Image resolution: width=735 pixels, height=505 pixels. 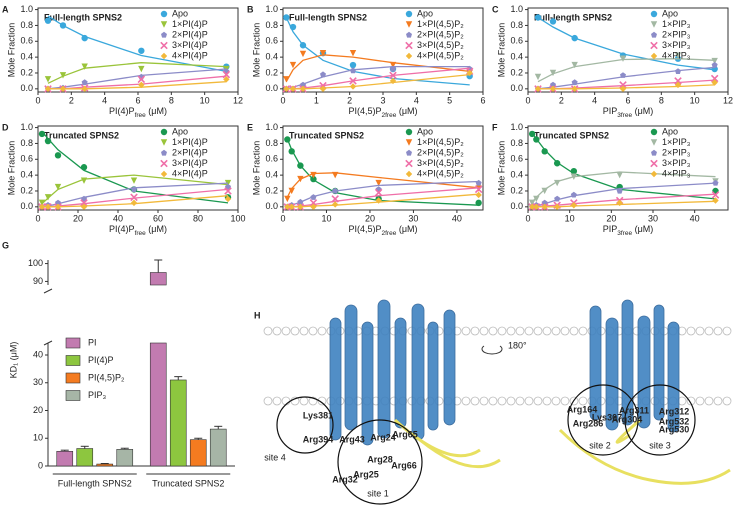 What do you see at coordinates (271, 159) in the screenshot?
I see `y-tick-label: 0.6` at bounding box center [271, 159].